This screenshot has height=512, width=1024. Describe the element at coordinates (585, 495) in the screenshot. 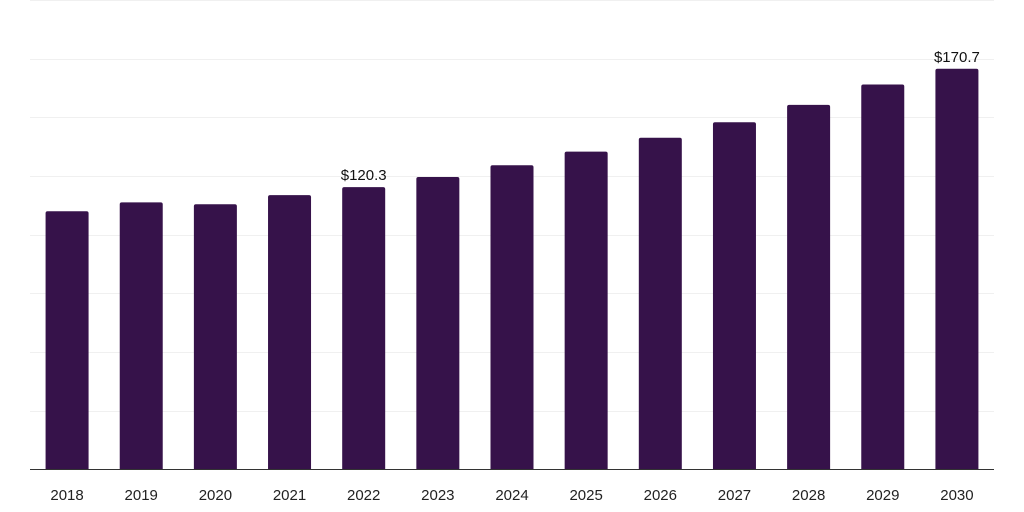

I see `x-tick-label-2025: 2025` at that location.